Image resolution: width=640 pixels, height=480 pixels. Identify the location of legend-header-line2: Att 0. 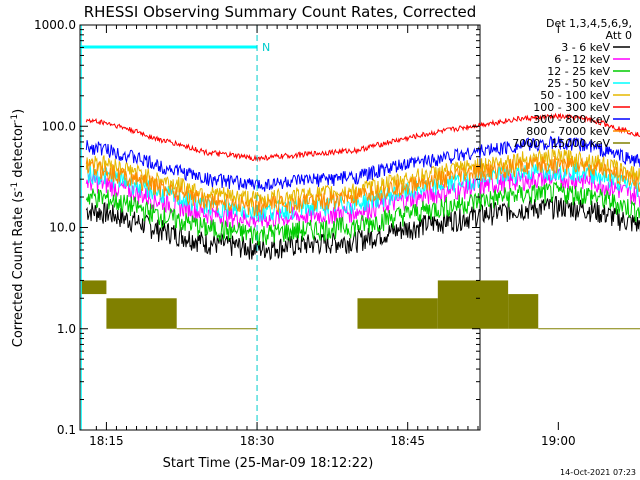
(619, 35).